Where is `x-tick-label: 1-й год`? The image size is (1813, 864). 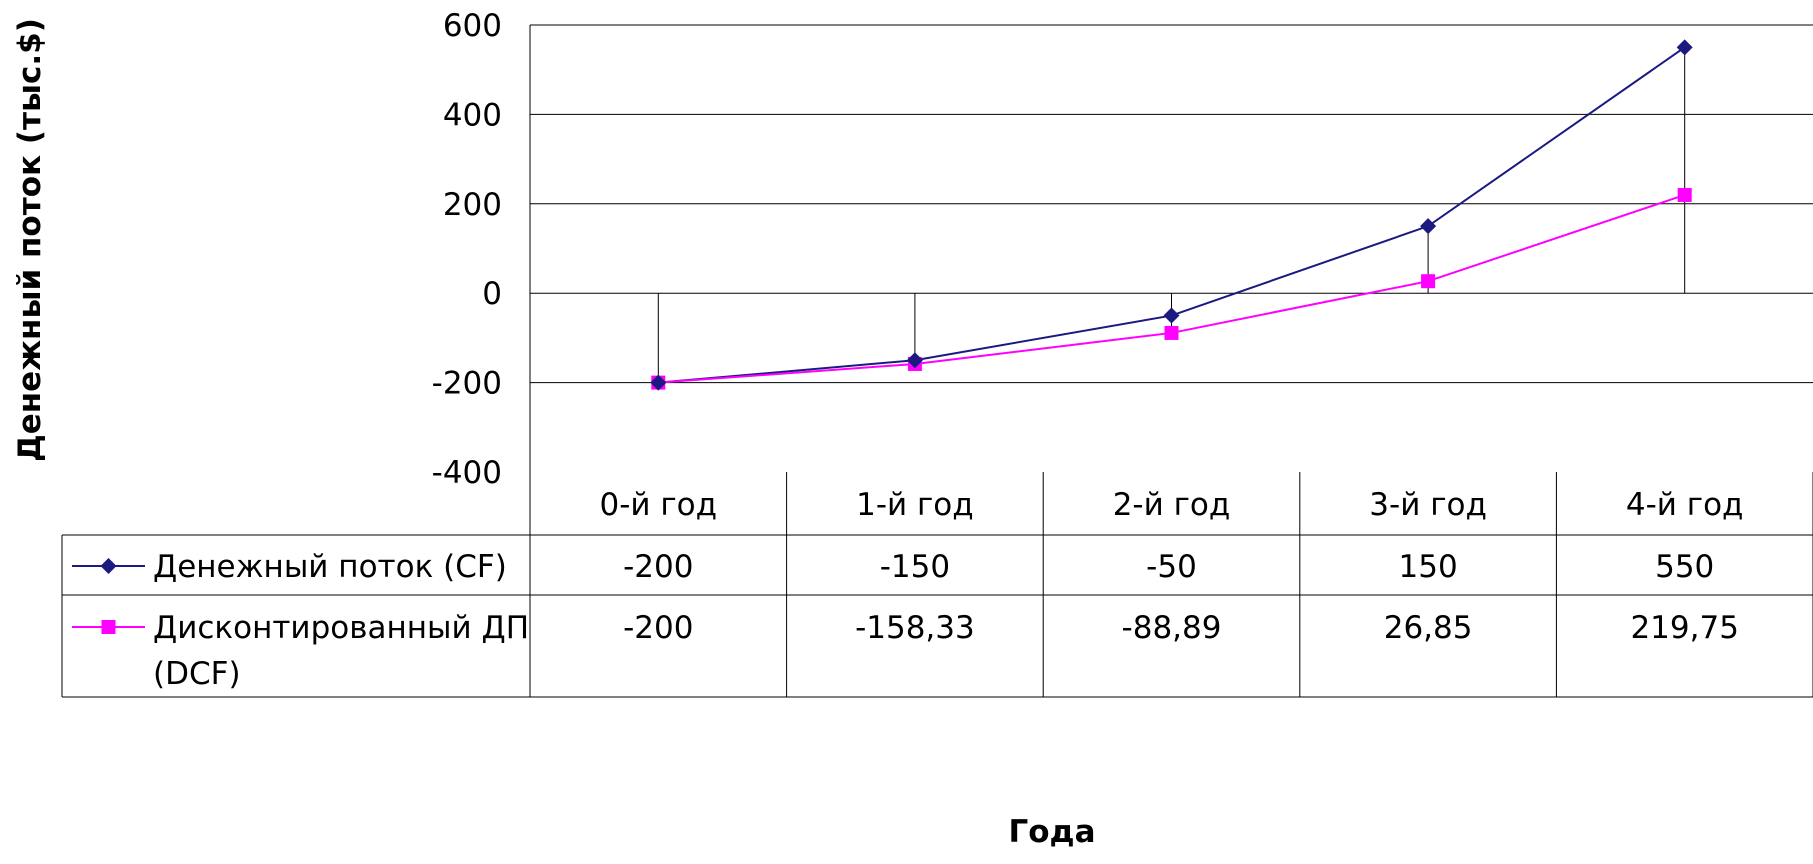
x-tick-label: 1-й год is located at coordinates (915, 505).